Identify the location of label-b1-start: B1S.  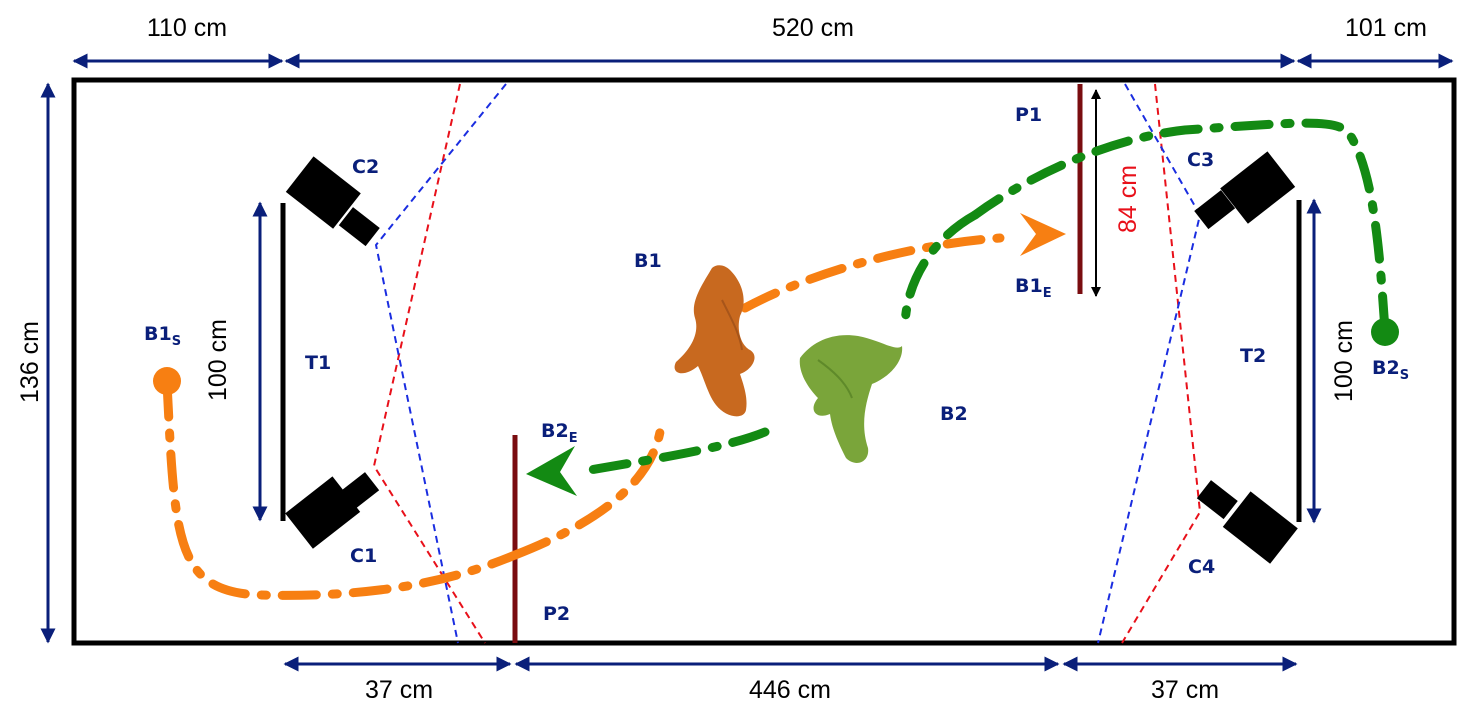
(162, 336).